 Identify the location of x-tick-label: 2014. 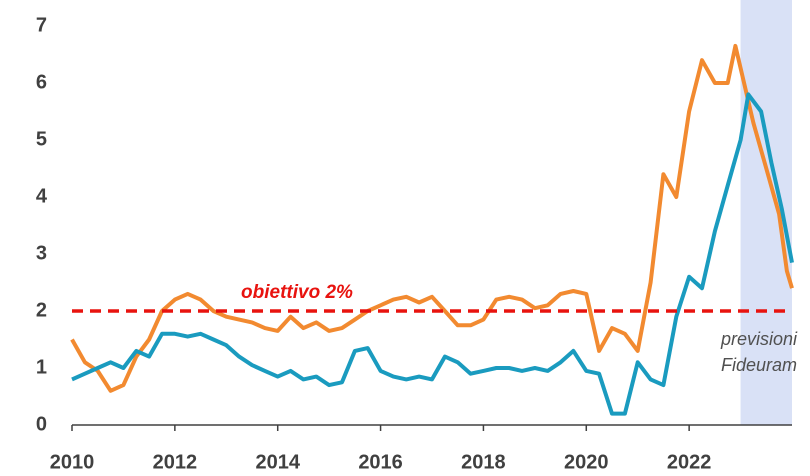
(277, 462).